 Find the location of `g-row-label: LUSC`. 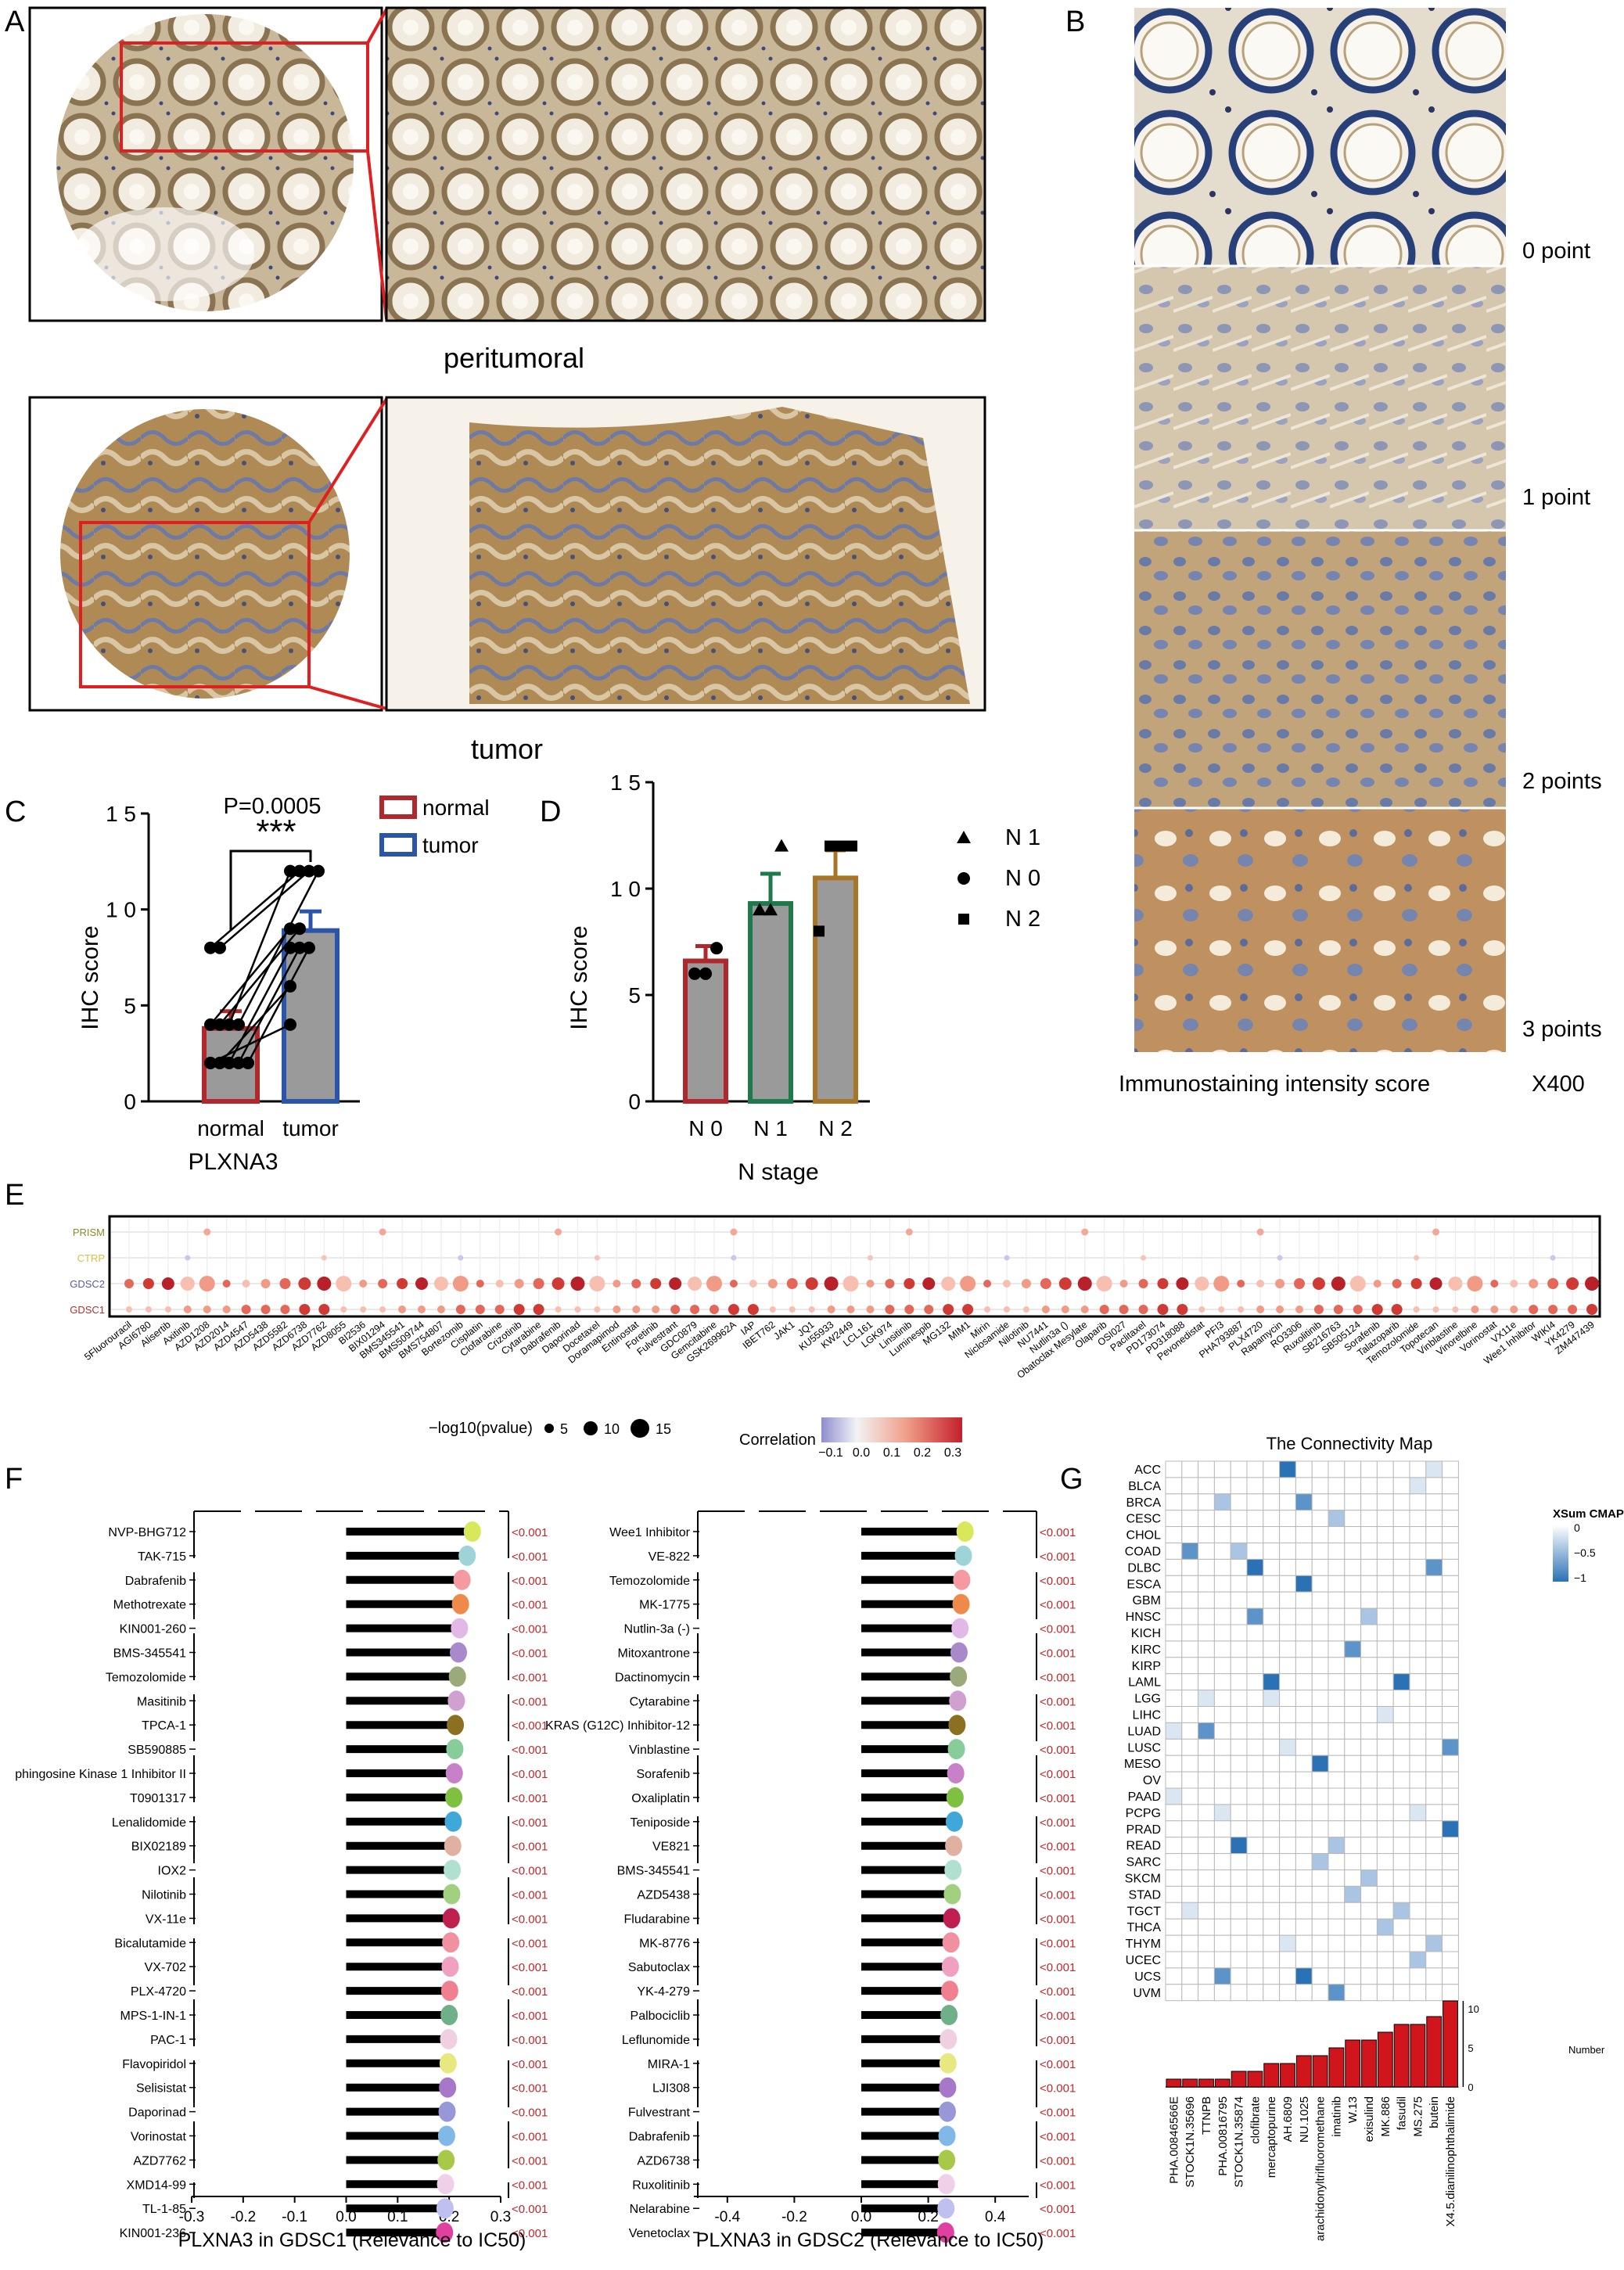

g-row-label: LUSC is located at coordinates (1144, 1748).